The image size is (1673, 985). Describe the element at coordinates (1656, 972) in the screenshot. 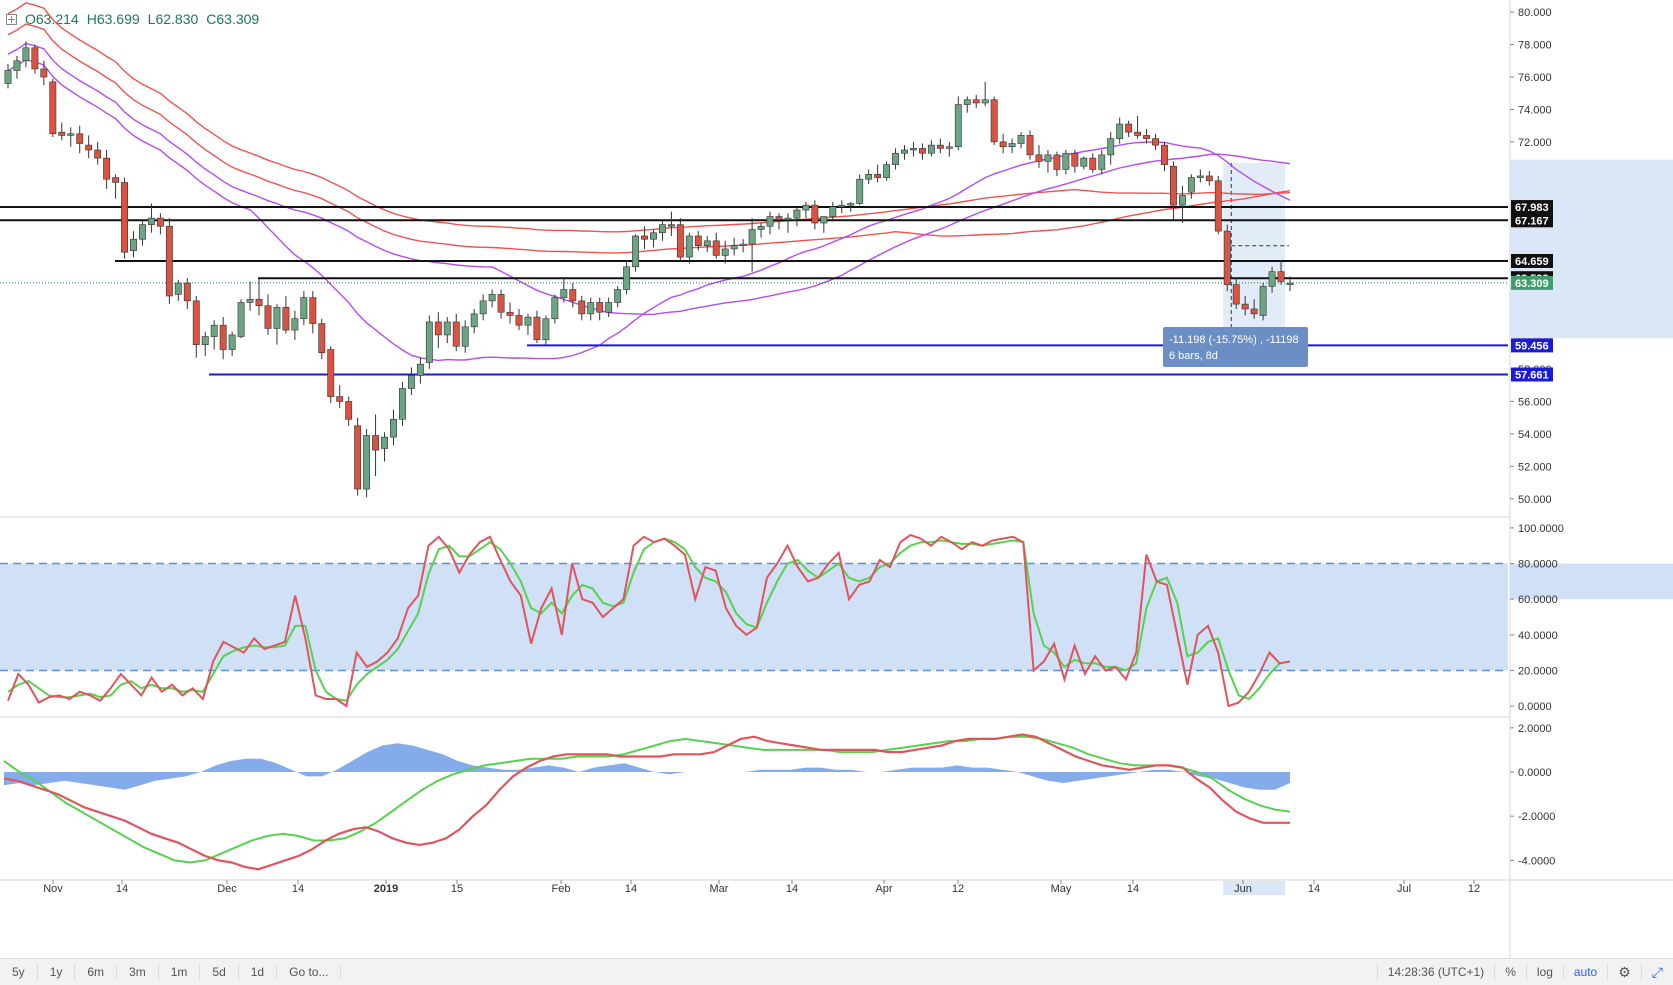

I see `expand-icon: ⤢` at that location.